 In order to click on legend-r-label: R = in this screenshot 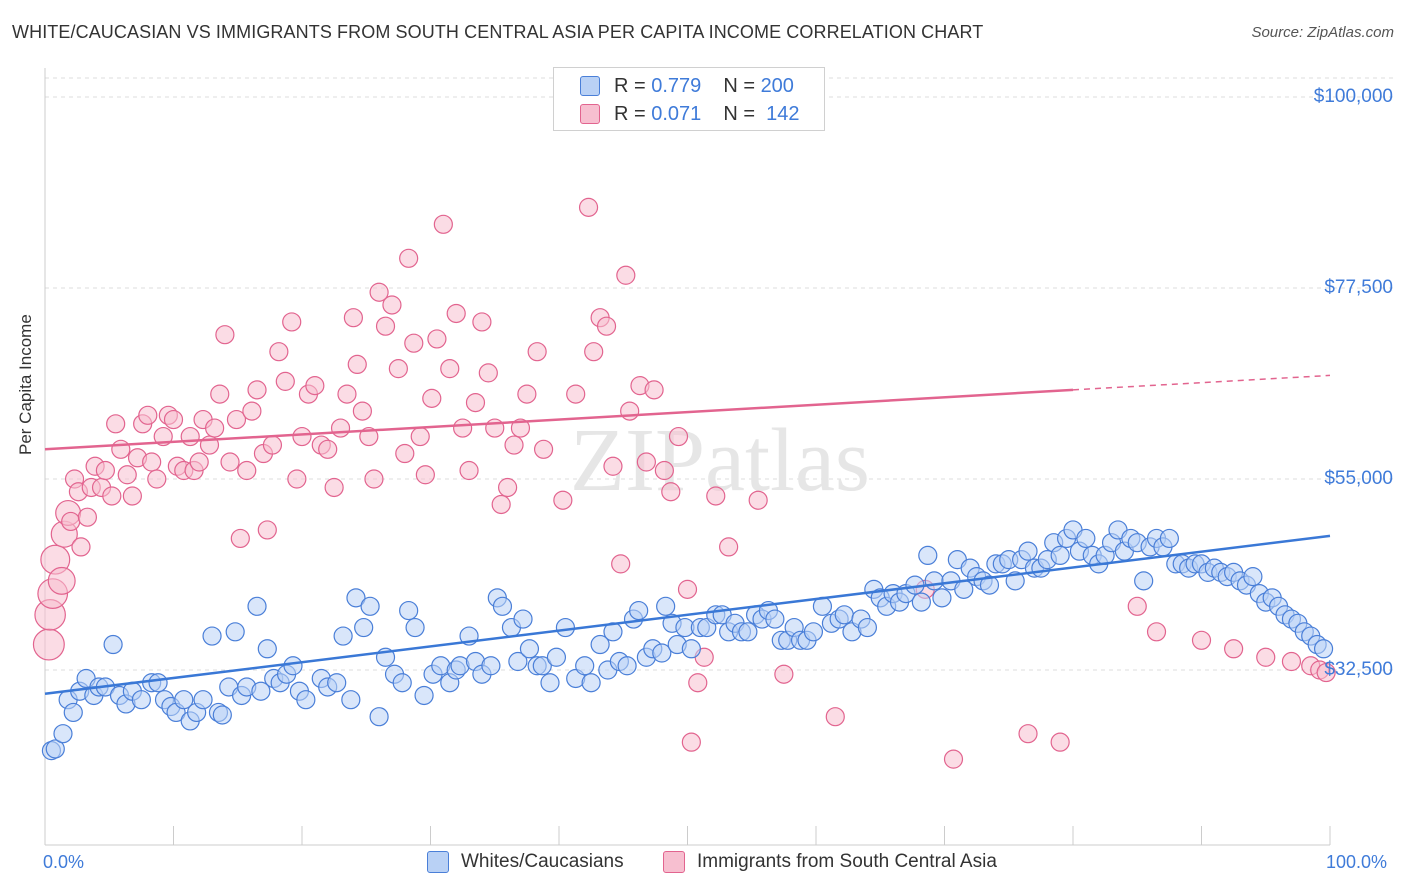, I will do `click(630, 113)`.